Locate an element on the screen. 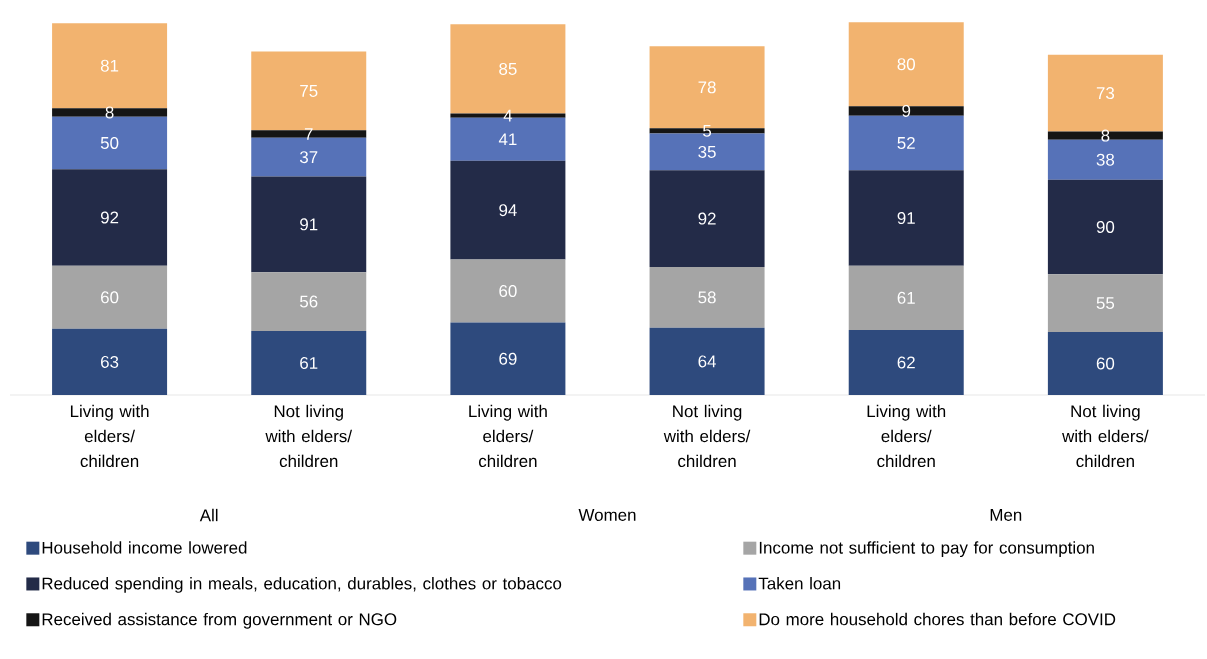 This screenshot has height=659, width=1207. data-label: 80 is located at coordinates (906, 64).